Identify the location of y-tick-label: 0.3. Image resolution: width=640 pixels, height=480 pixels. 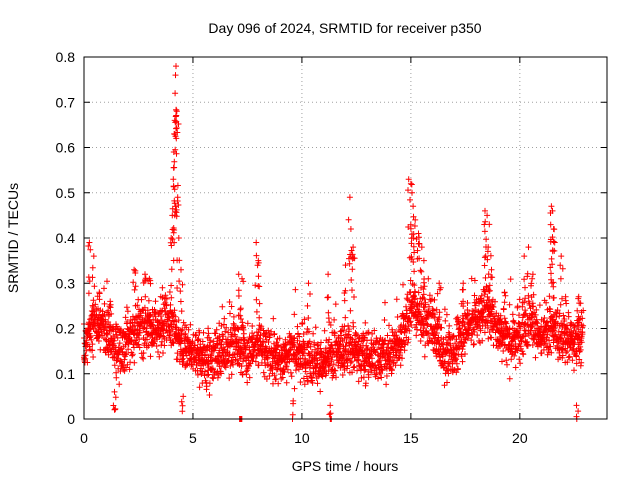
(66, 283).